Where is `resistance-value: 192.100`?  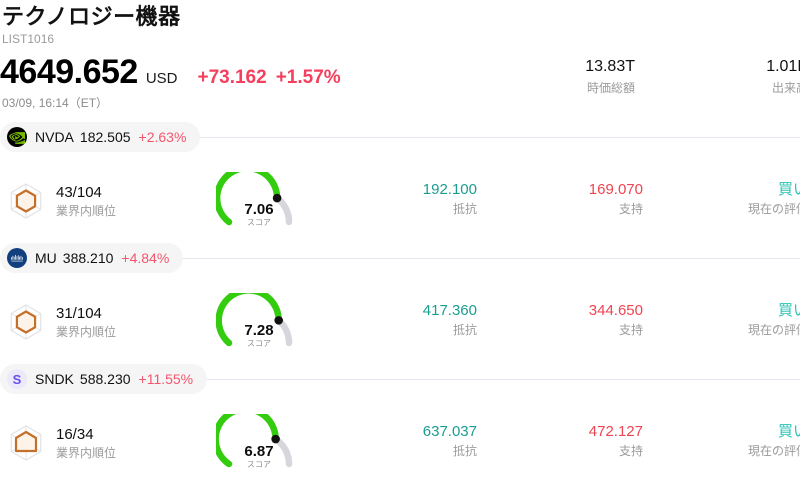
resistance-value: 192.100 is located at coordinates (449, 189).